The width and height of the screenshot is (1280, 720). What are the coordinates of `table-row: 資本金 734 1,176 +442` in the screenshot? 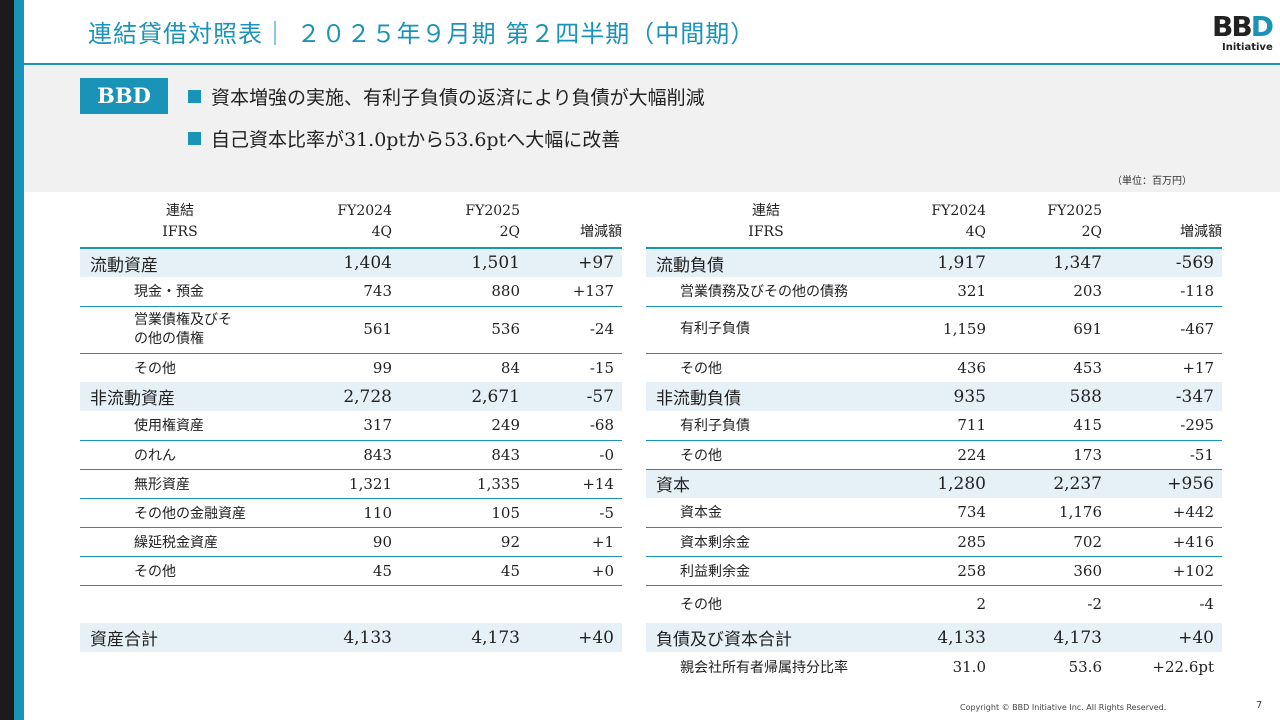 It's located at (934, 513).